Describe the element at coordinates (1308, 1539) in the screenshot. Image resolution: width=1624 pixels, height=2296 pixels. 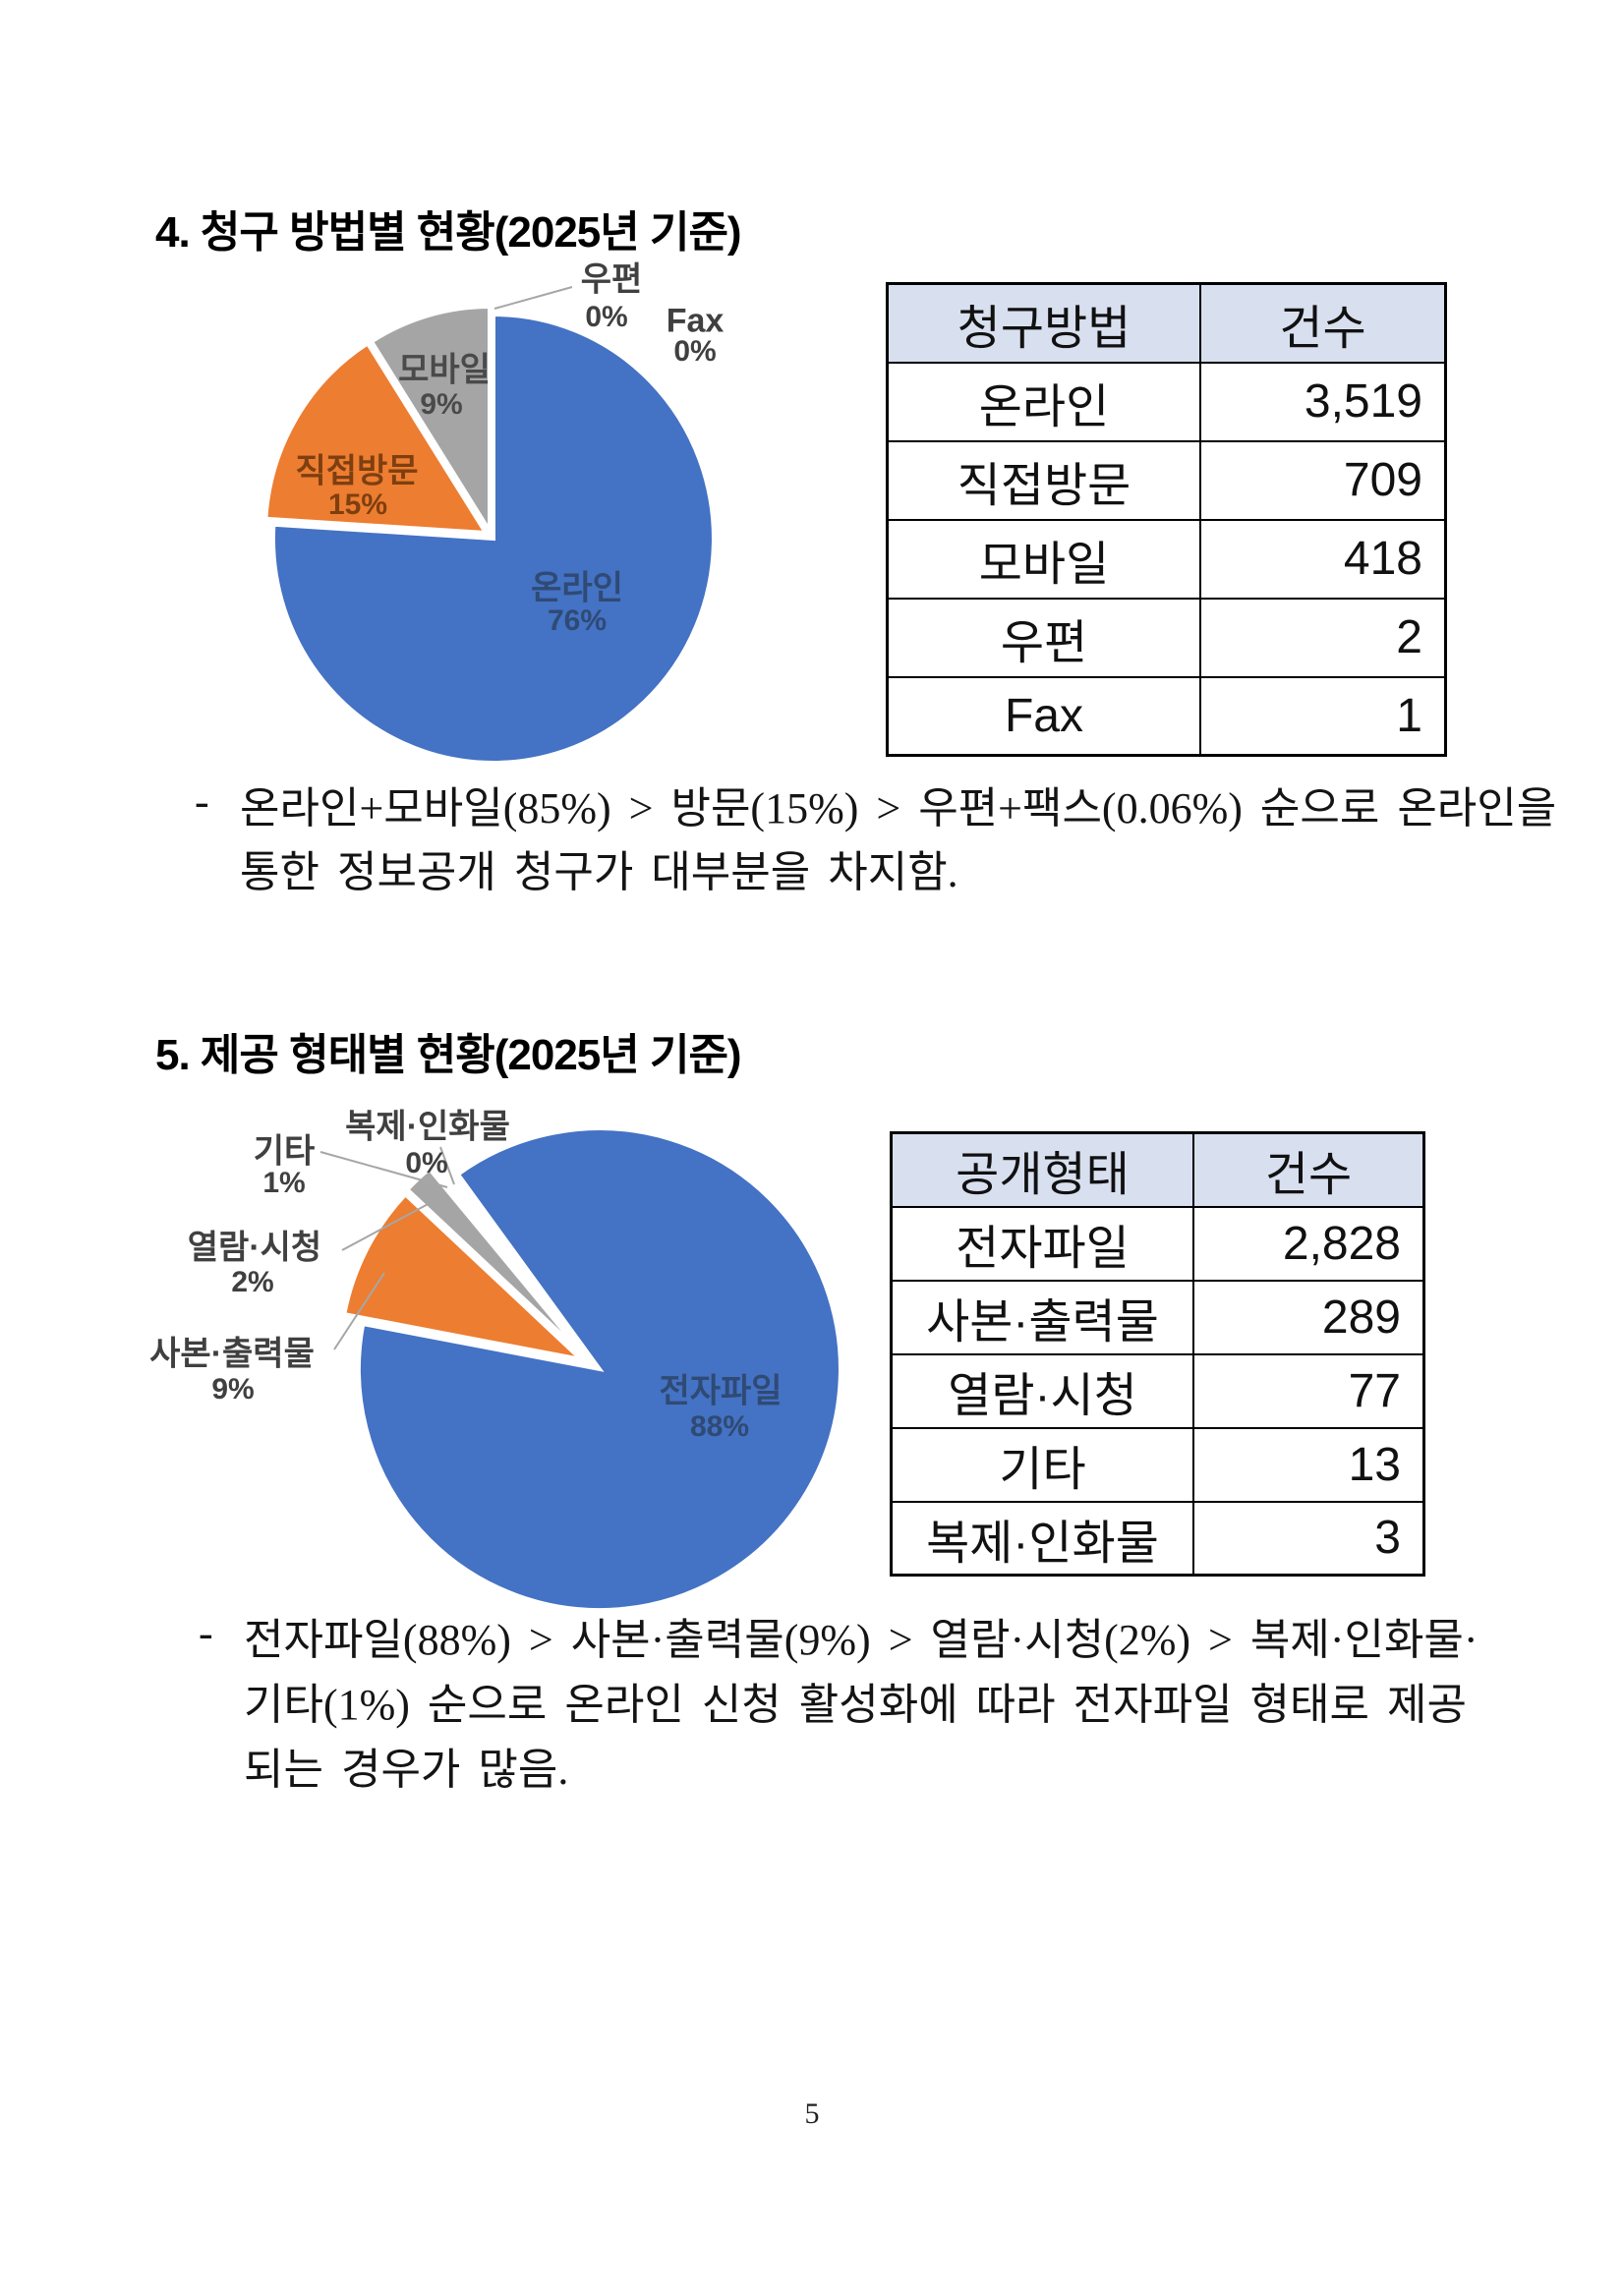
I see `row-value: 3` at that location.